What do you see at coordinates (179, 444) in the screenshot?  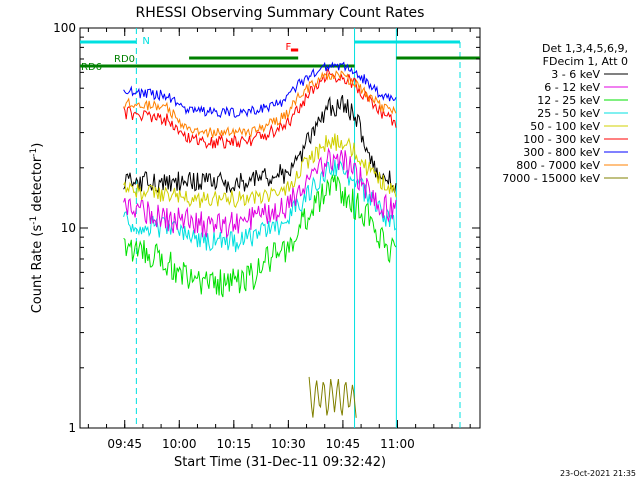 I see `x-tick-label: 10:00` at bounding box center [179, 444].